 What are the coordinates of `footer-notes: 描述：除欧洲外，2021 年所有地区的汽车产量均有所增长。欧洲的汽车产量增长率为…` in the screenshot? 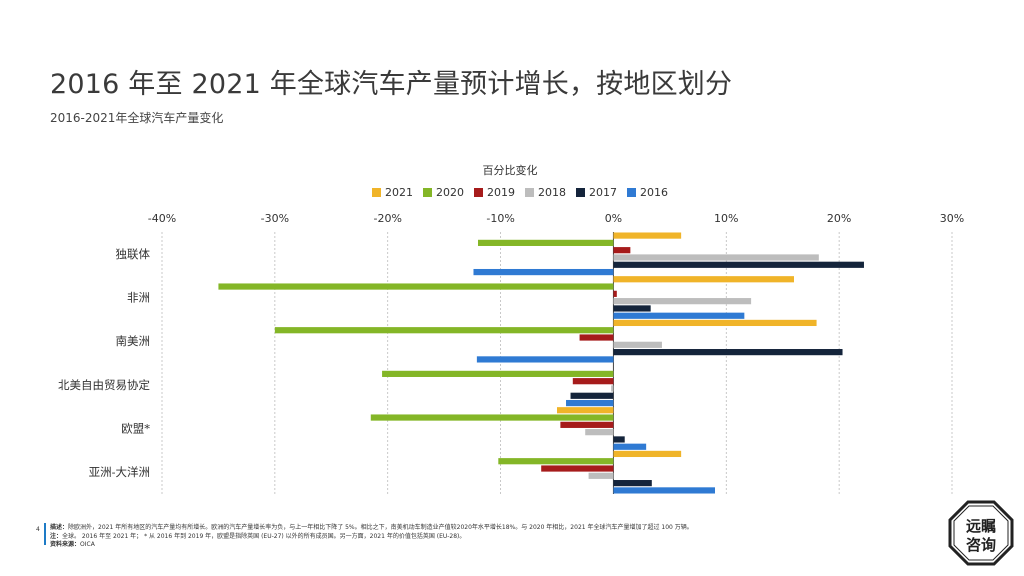 It's located at (430, 537).